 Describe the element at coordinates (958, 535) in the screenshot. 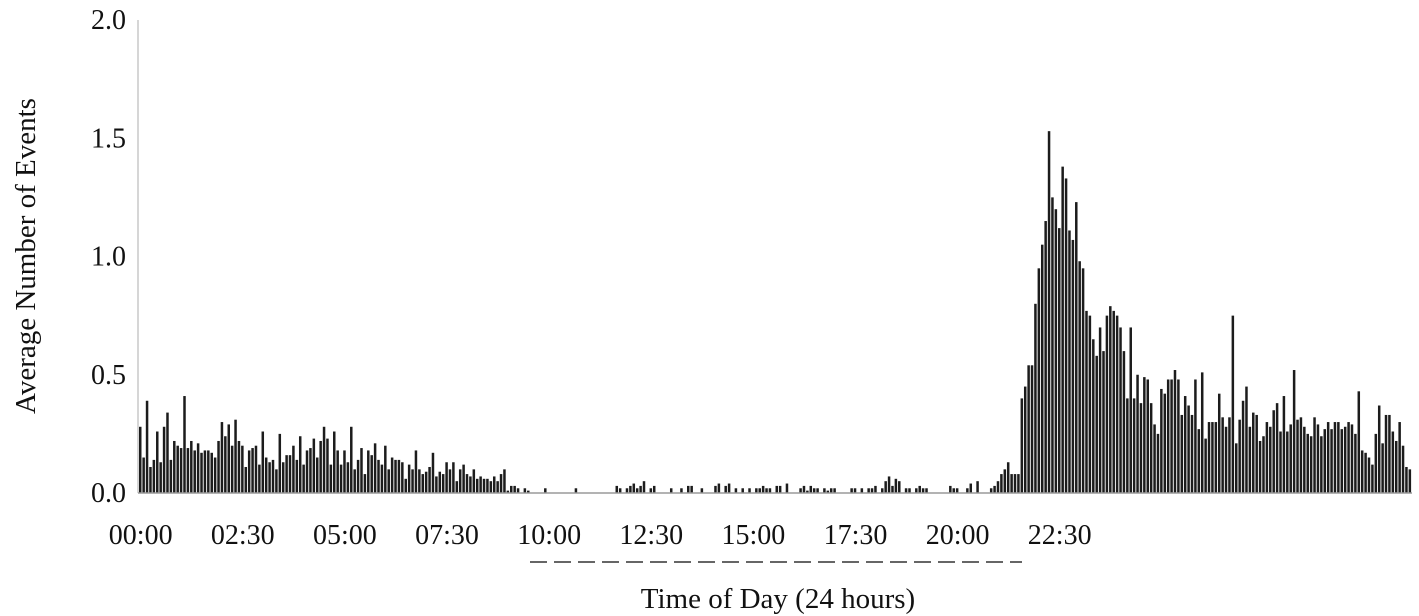

I see `x-tick-label: 20:00` at that location.